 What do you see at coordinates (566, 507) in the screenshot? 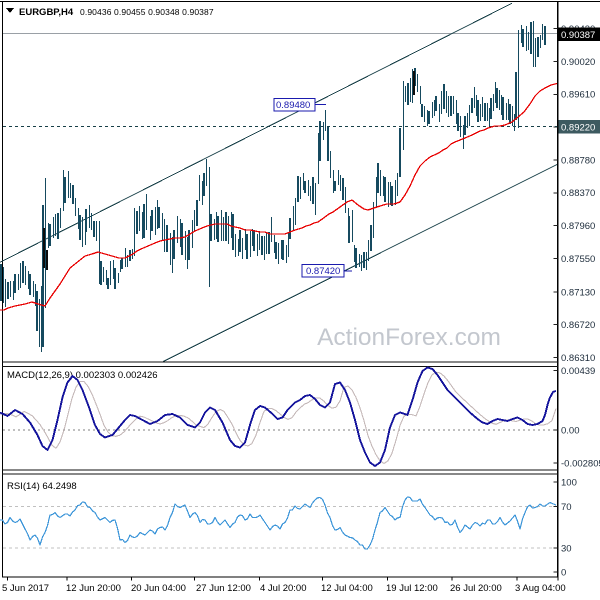
I see `svg-text: 70` at bounding box center [566, 507].